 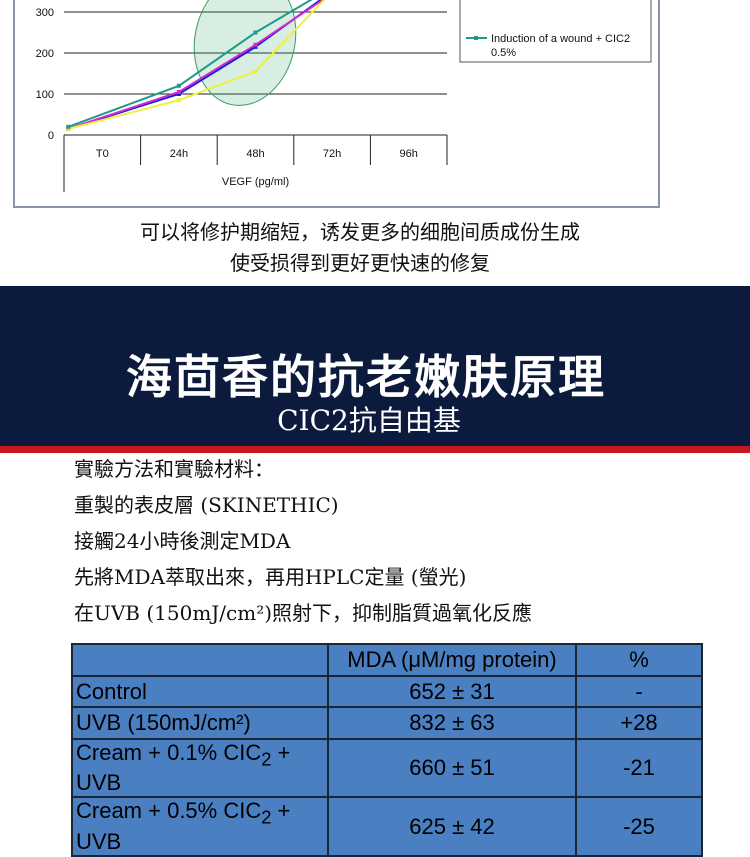 I want to click on row-percent: -25, so click(x=639, y=826).